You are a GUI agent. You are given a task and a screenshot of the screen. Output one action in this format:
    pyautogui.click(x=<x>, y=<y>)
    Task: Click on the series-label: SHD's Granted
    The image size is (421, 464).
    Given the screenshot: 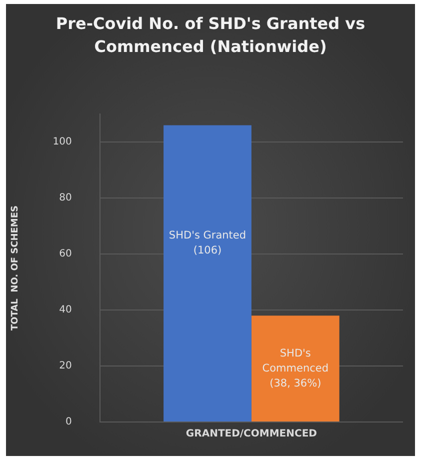 What is the action you would take?
    pyautogui.click(x=207, y=236)
    